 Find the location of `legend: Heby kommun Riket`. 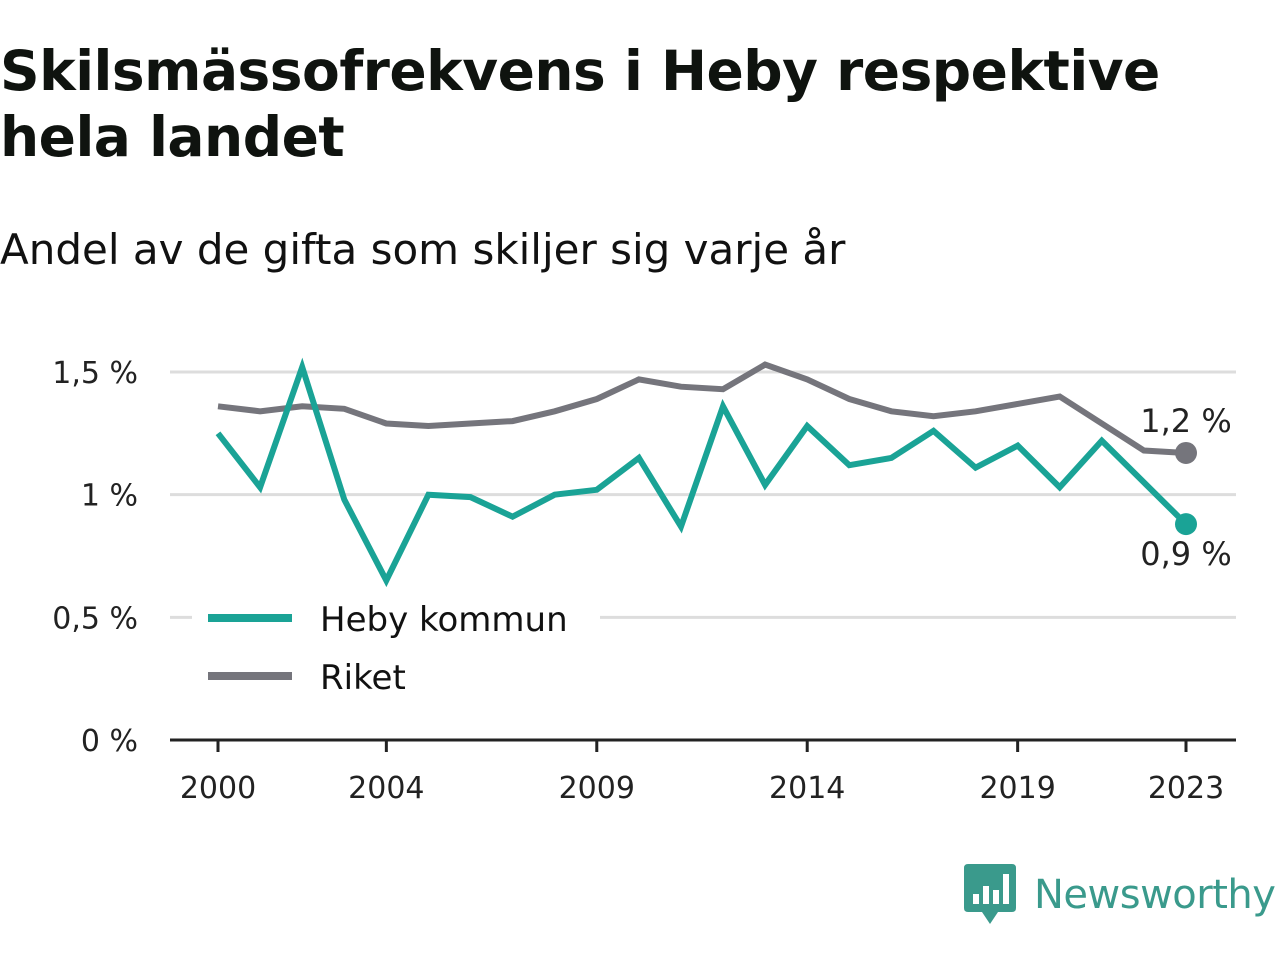

legend: Heby kommun Riket is located at coordinates (396, 655).